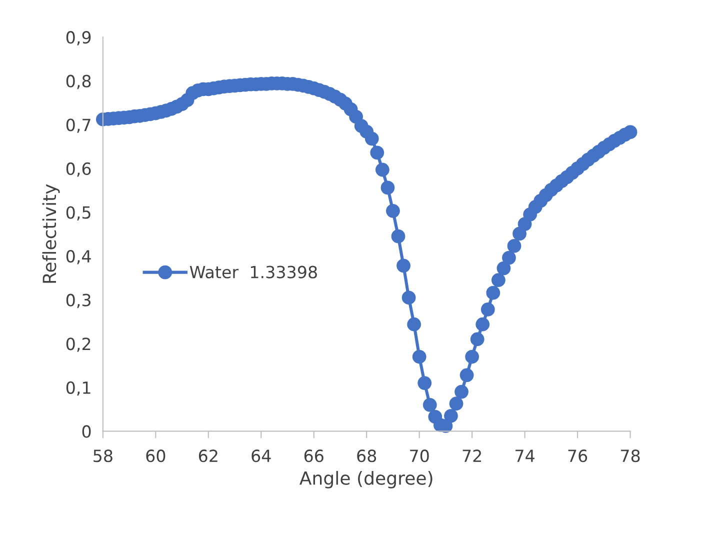 This screenshot has height=537, width=705. I want to click on y-tick-label: 0,8, so click(78, 82).